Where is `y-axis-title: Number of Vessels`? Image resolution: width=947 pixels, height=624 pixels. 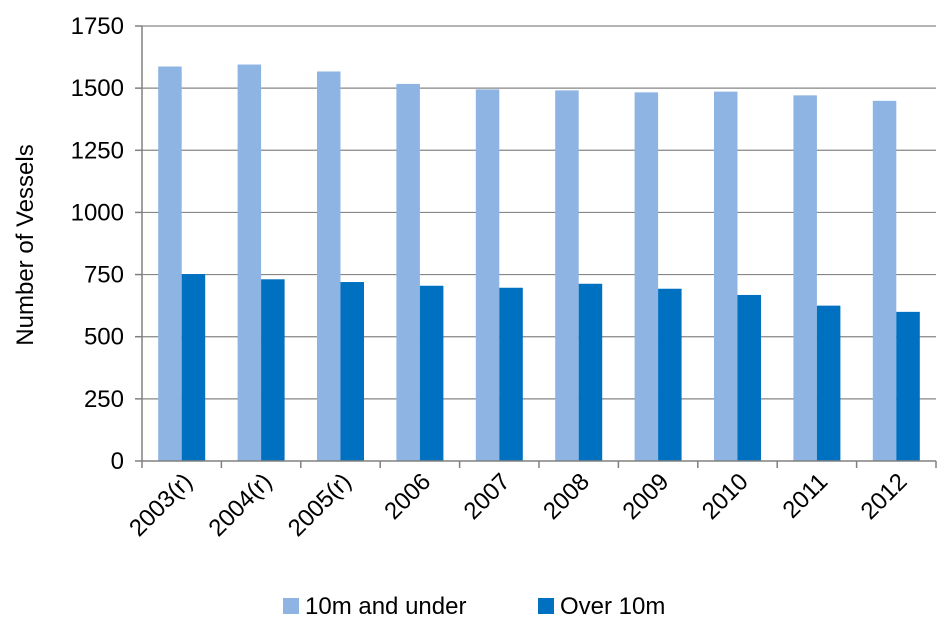 y-axis-title: Number of Vessels is located at coordinates (25, 244).